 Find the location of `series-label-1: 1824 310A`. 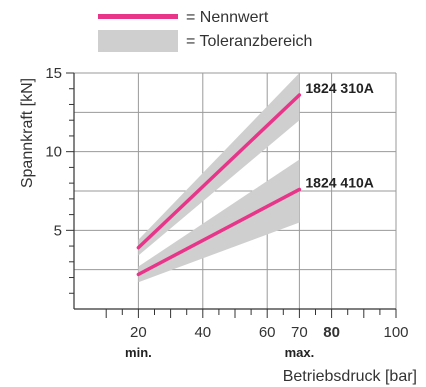

series-label-1: 1824 310A is located at coordinates (339, 88).